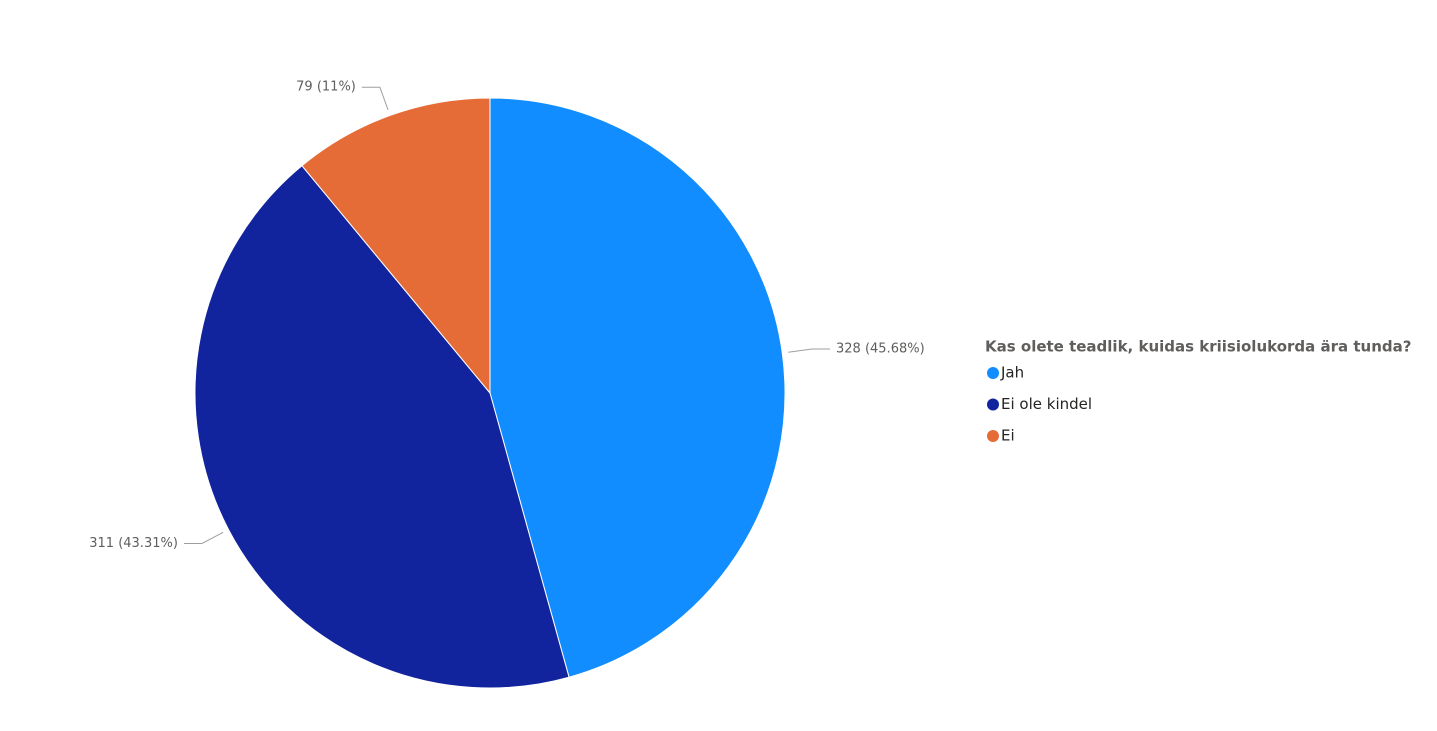 This screenshot has width=1437, height=731. I want to click on data-label: 311 (43.31%), so click(133, 543).